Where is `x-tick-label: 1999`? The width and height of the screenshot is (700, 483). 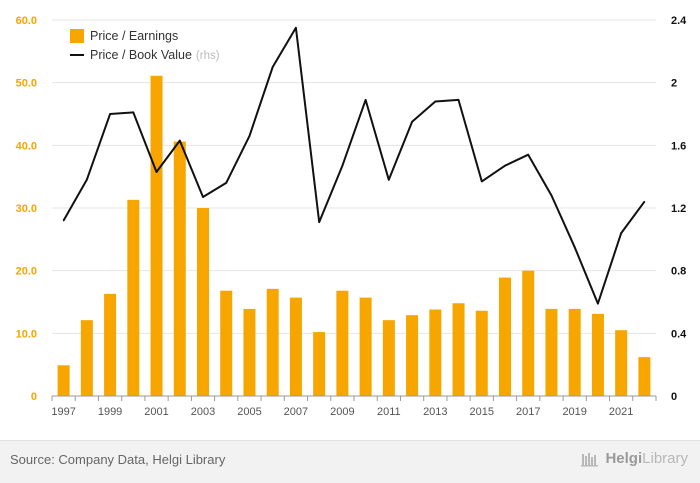 x-tick-label: 1999 is located at coordinates (110, 412).